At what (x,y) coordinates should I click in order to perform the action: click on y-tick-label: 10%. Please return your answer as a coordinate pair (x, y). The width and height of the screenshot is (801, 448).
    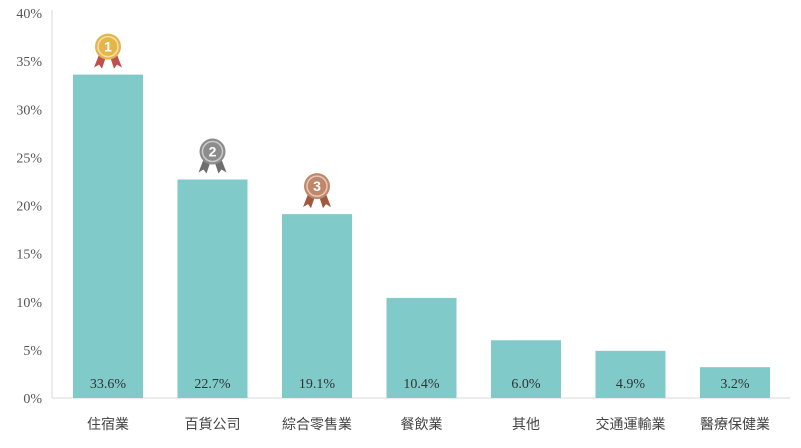
    Looking at the image, I should click on (29, 303).